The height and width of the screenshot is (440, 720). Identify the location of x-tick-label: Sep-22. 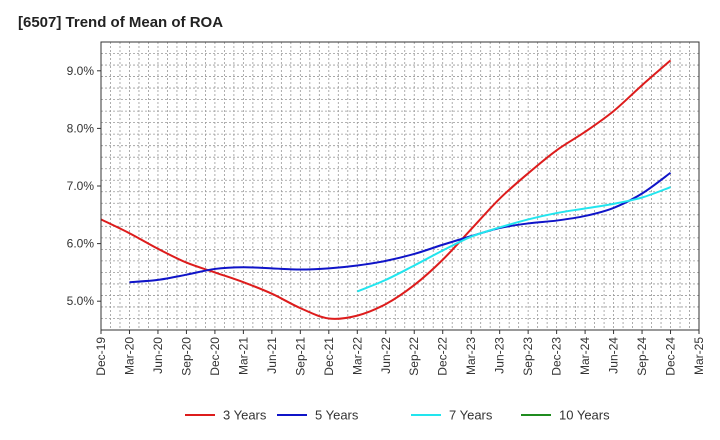
(414, 356).